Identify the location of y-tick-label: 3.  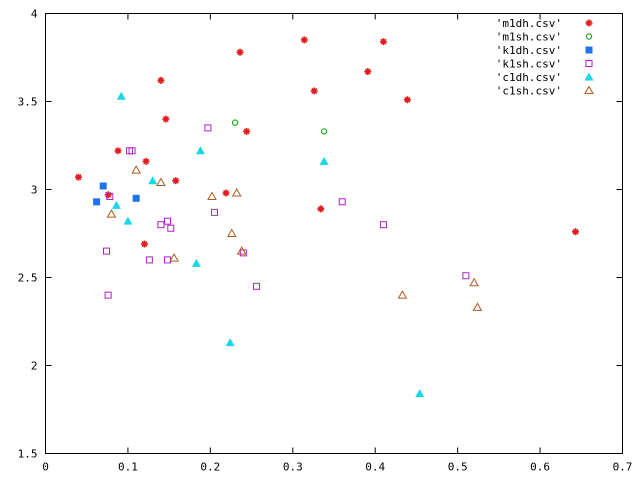
(34, 190).